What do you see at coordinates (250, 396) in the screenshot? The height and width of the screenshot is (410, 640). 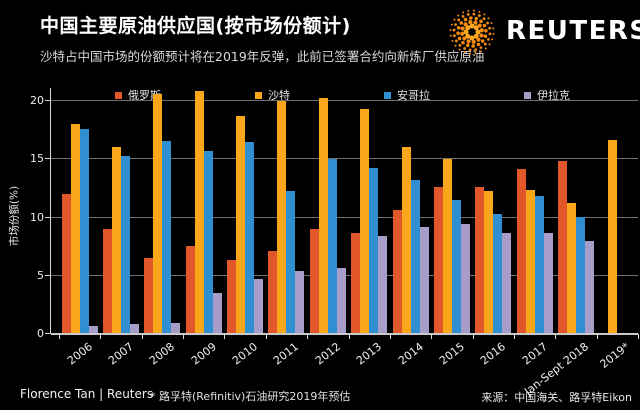 I see `footnote: * 路孚特(Refinitiv)石油研究2019年预估` at bounding box center [250, 396].